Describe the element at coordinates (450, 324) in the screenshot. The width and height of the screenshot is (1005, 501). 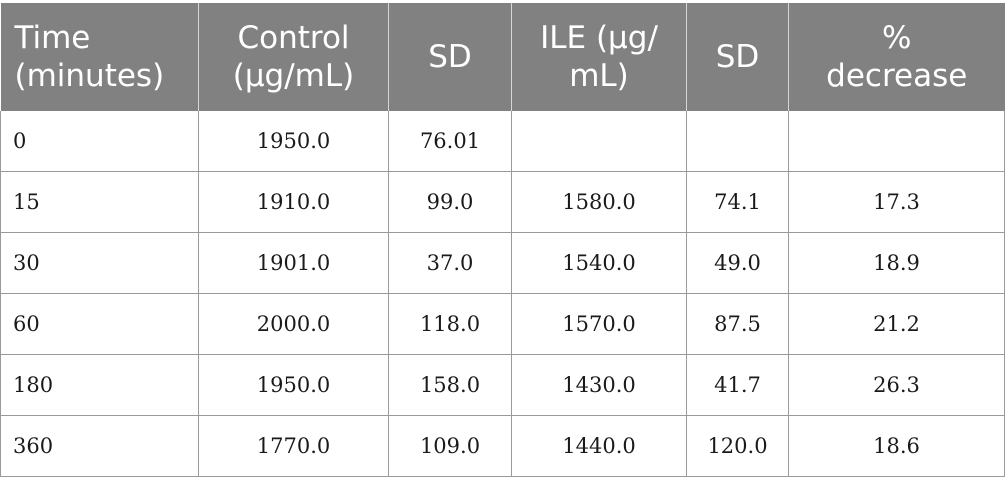
I see `cell-sd-control: 118.0` at that location.